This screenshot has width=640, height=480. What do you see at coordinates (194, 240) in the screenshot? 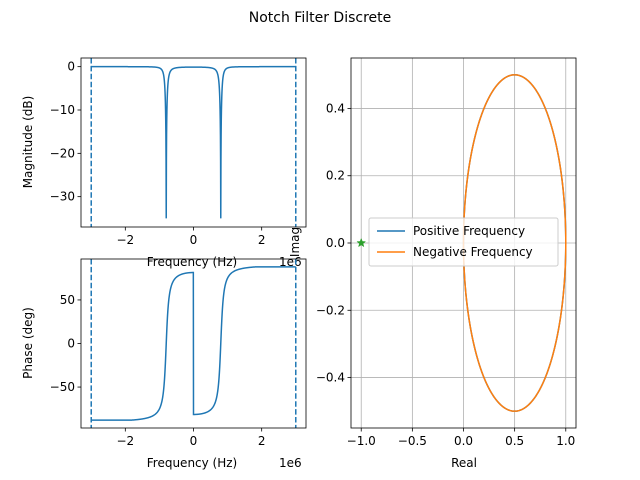
I see `magnitude-x-tick-label: 0` at bounding box center [194, 240].